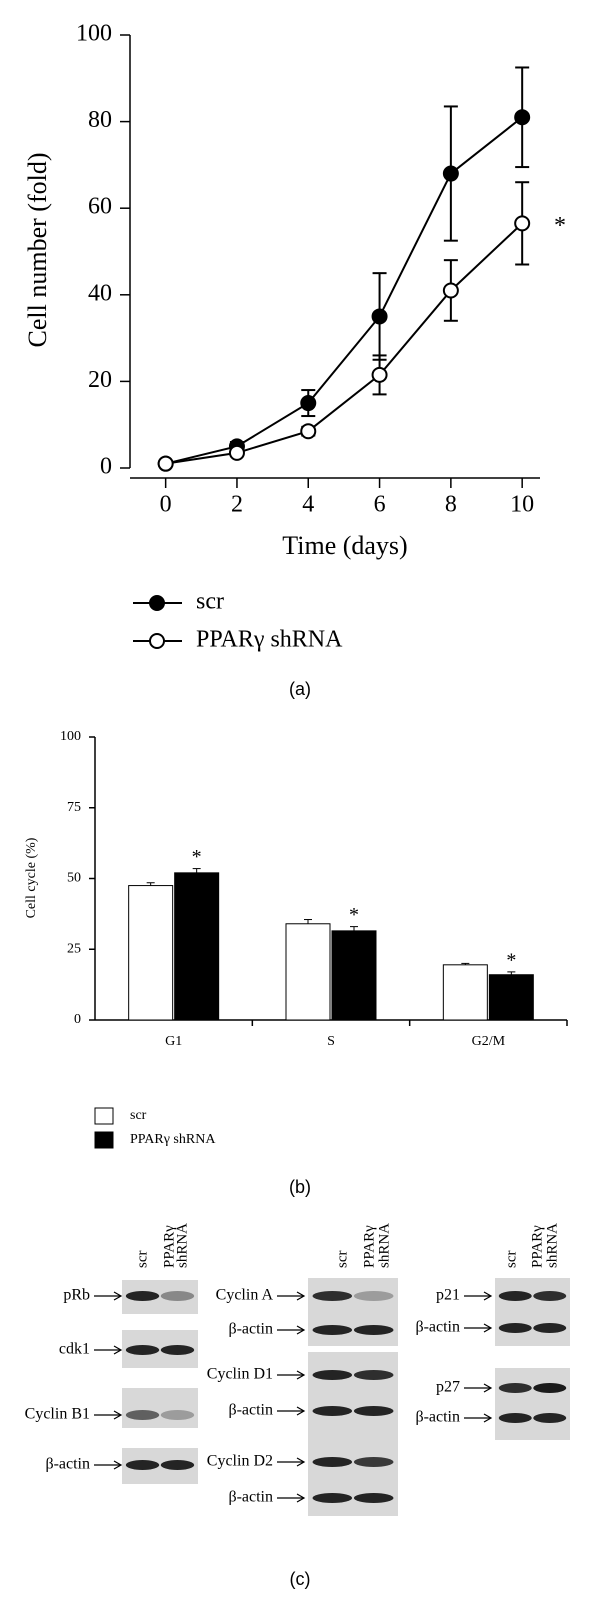  What do you see at coordinates (240, 1461) in the screenshot?
I see `row-label: Cyclin D2` at bounding box center [240, 1461].